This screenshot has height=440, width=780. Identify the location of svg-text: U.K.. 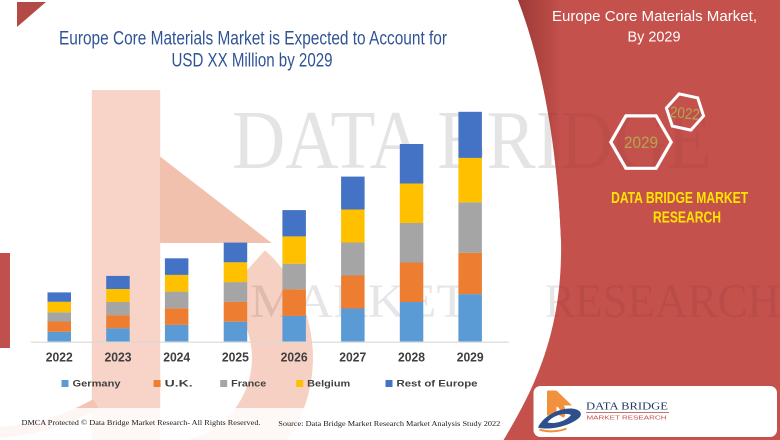
(179, 384).